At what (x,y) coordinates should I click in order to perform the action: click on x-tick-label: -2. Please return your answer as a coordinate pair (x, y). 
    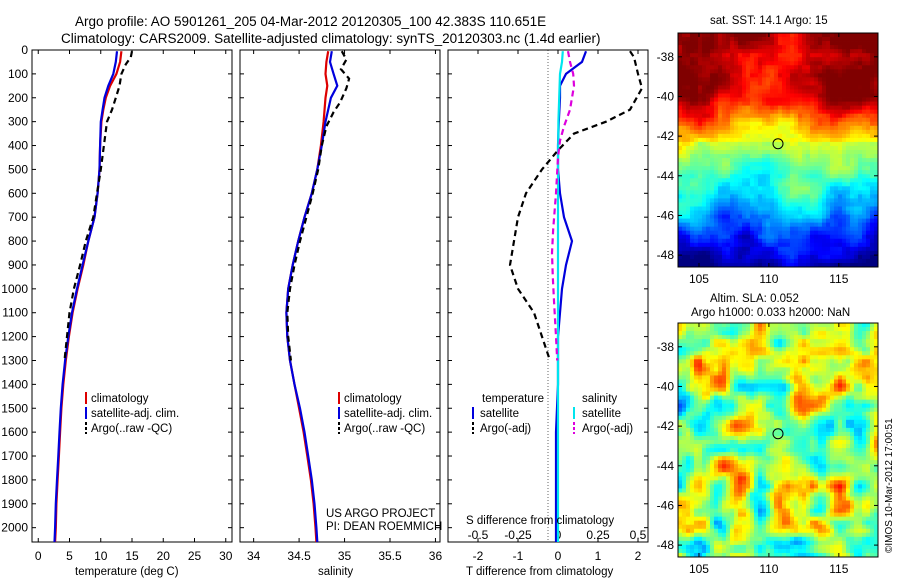
    Looking at the image, I should click on (478, 556).